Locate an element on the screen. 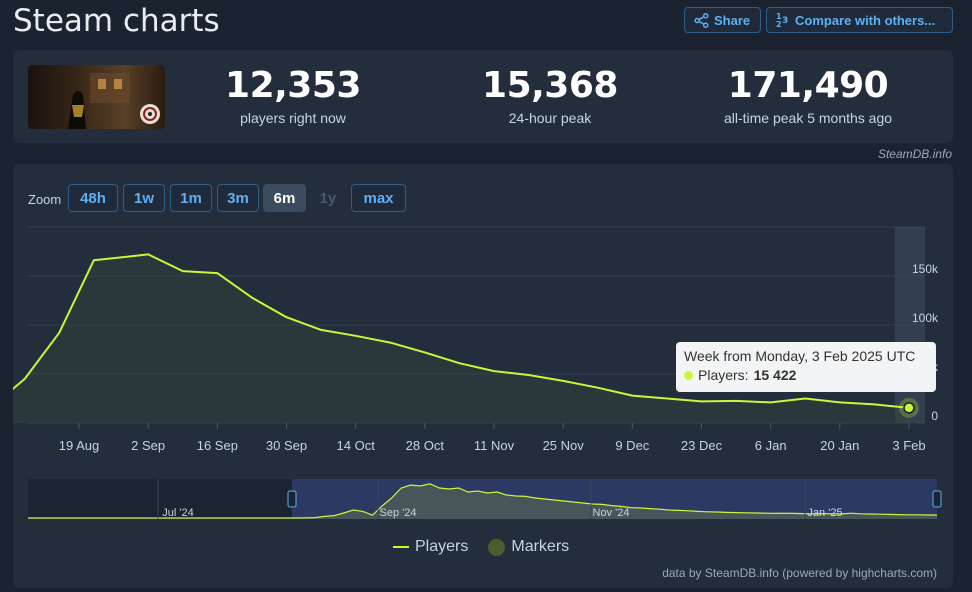 The width and height of the screenshot is (972, 592). players-now-label: players right now is located at coordinates (293, 118).